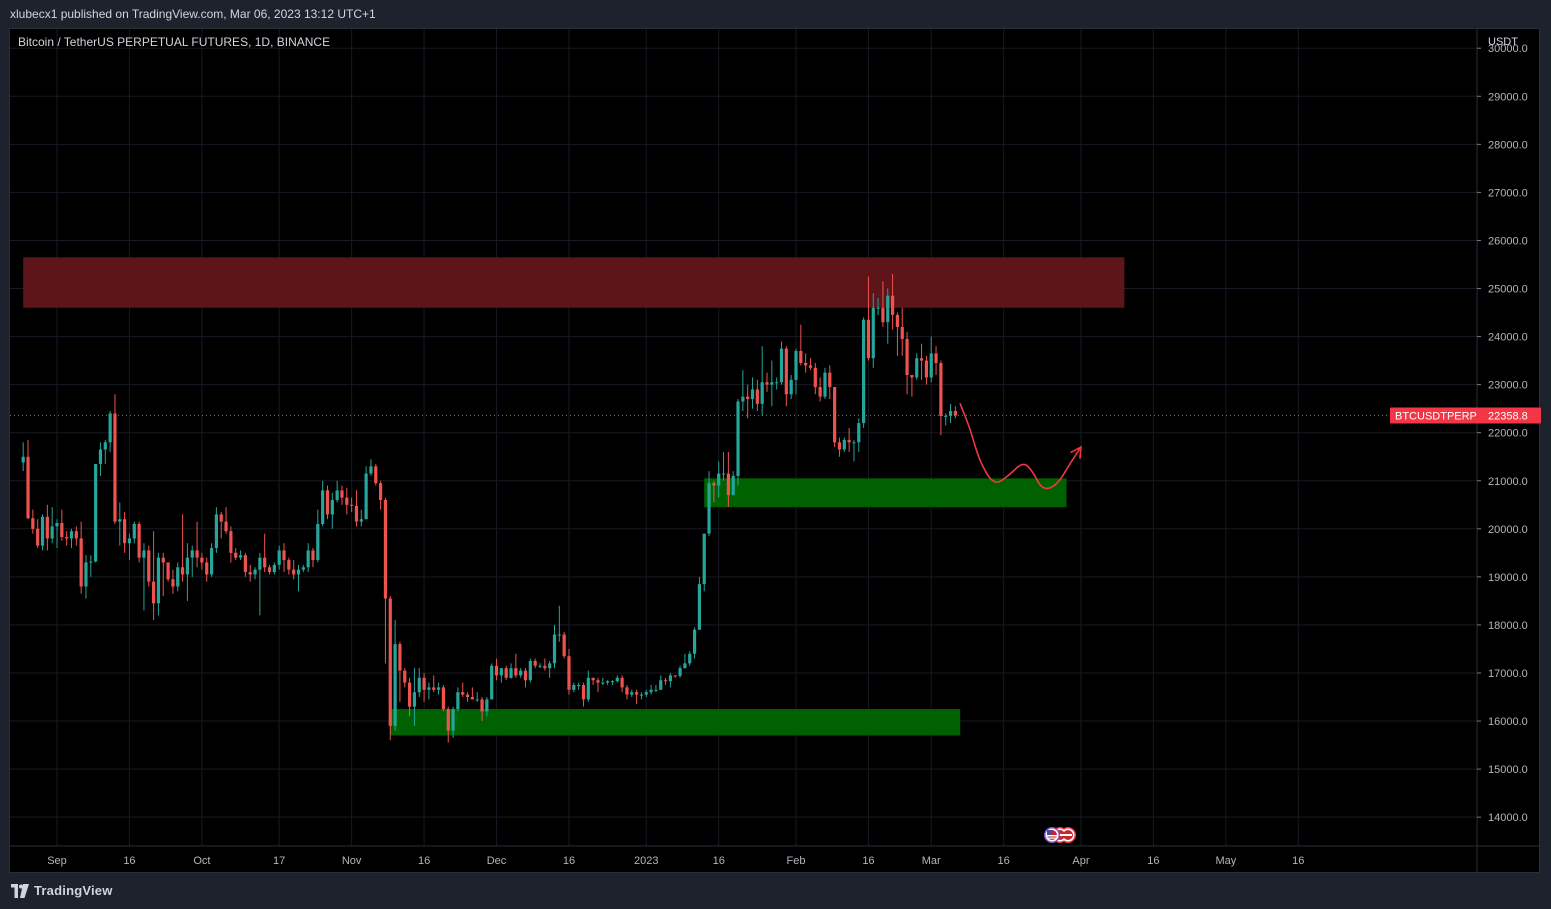  What do you see at coordinates (1060, 835) in the screenshot?
I see `us-flag-event-icon` at bounding box center [1060, 835].